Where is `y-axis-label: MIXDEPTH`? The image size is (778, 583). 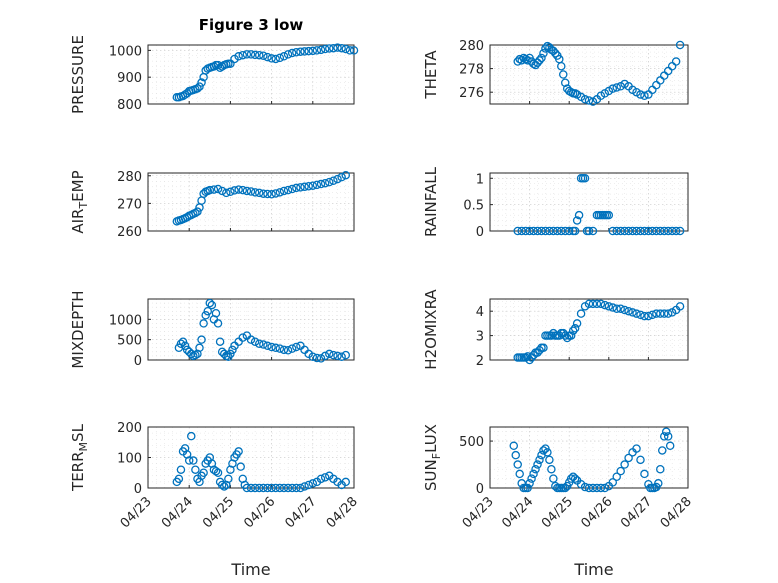
y-axis-label: MIXDEPTH is located at coordinates (78, 329).